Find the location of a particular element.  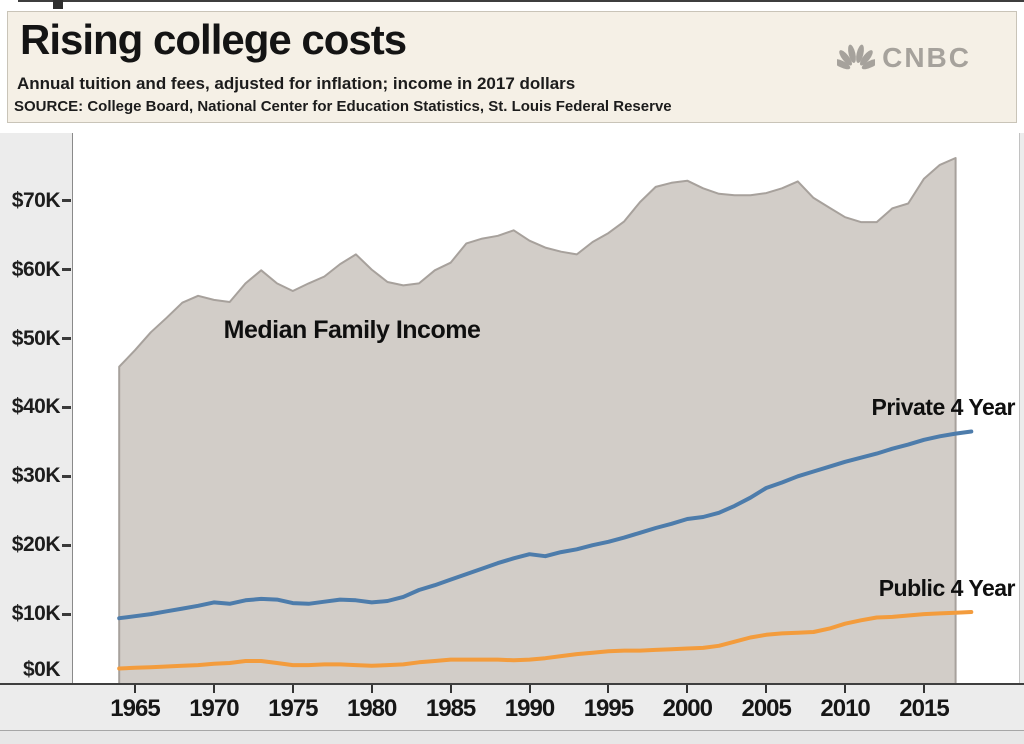

y-tick-label: $40K is located at coordinates (36, 407).